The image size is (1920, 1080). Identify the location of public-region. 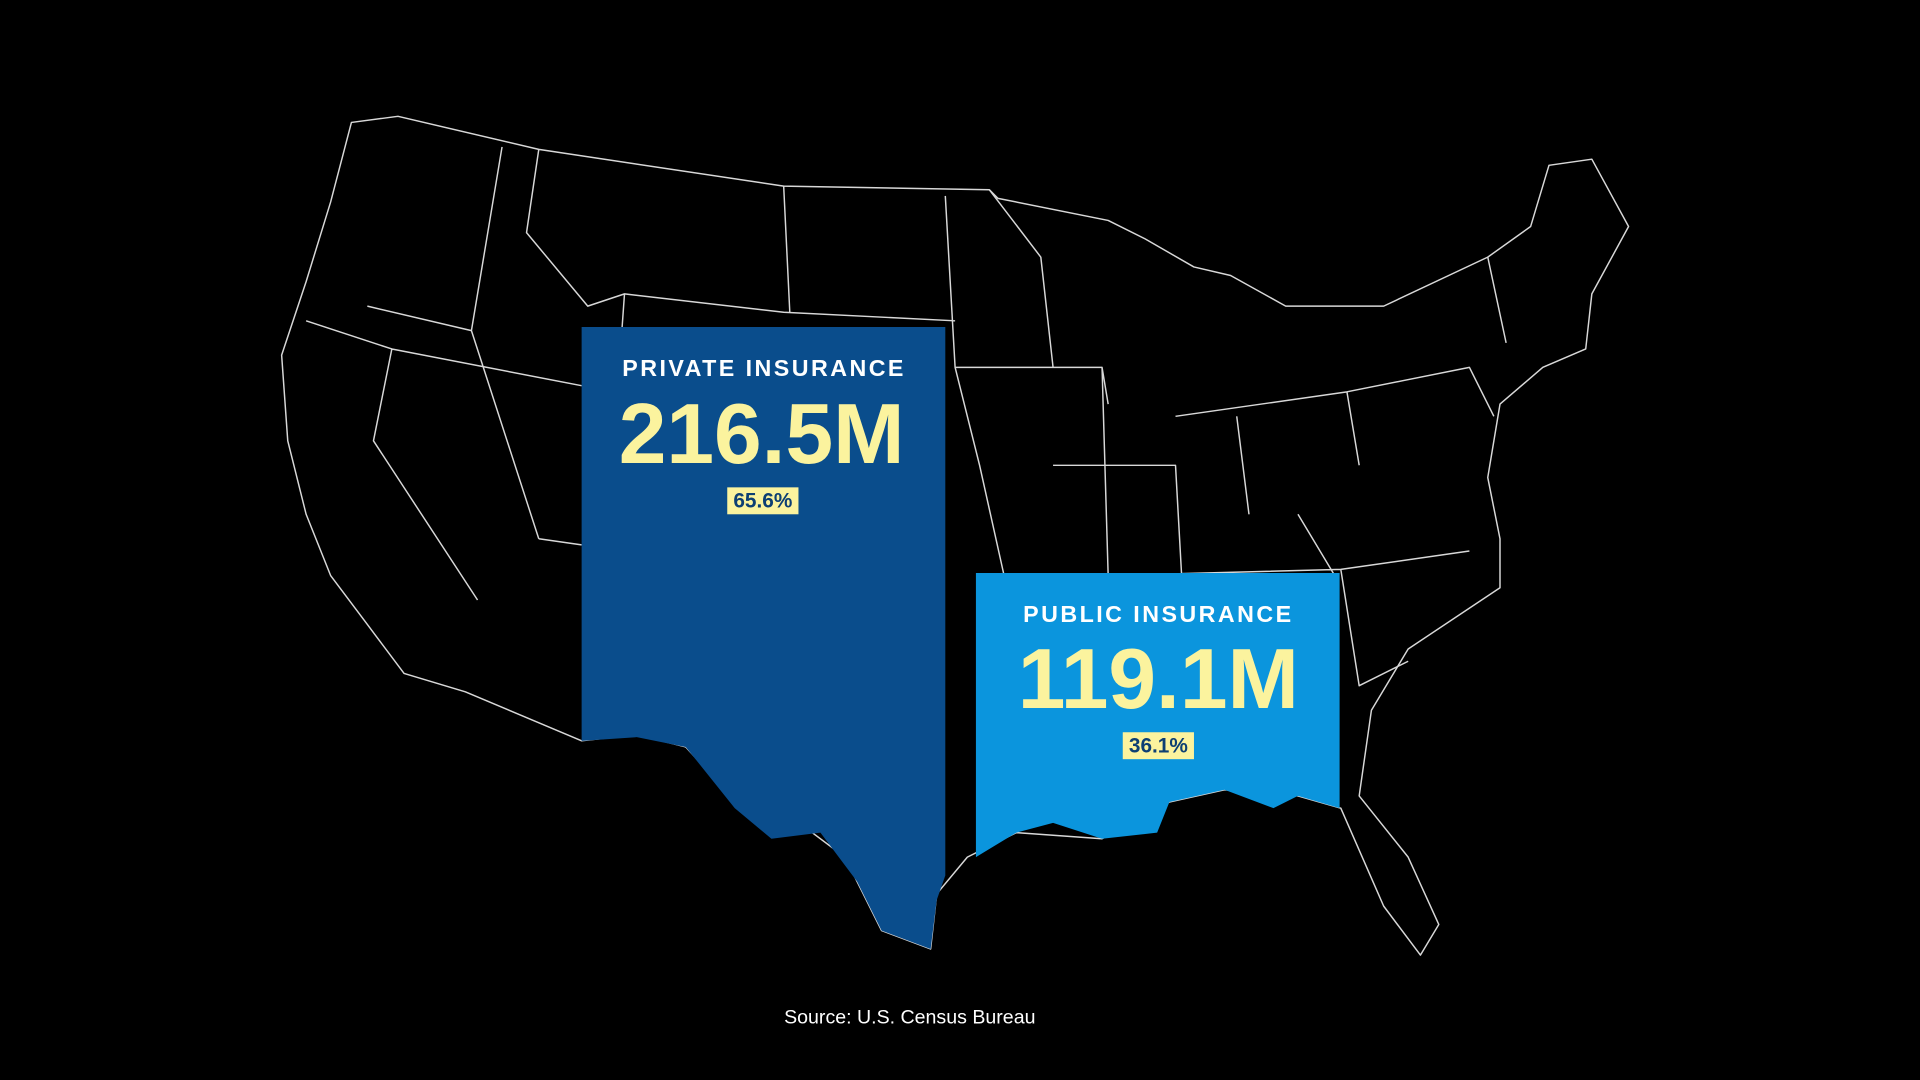
(1157, 715).